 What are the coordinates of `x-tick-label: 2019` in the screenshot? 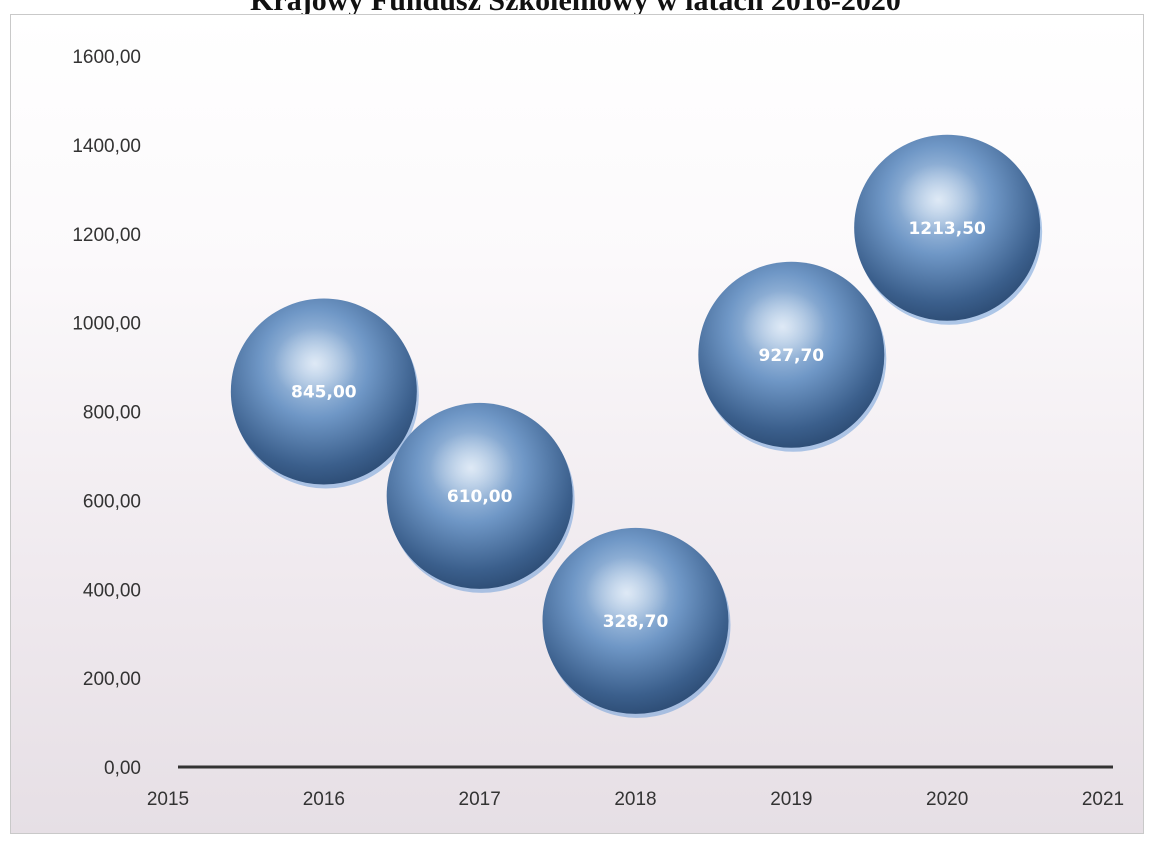 It's located at (791, 799).